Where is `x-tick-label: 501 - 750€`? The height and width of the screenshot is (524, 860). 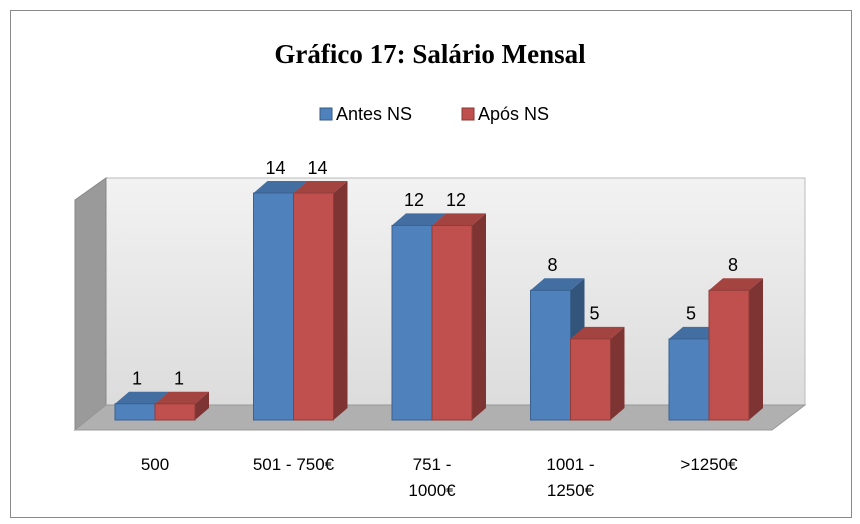 x-tick-label: 501 - 750€ is located at coordinates (293, 464).